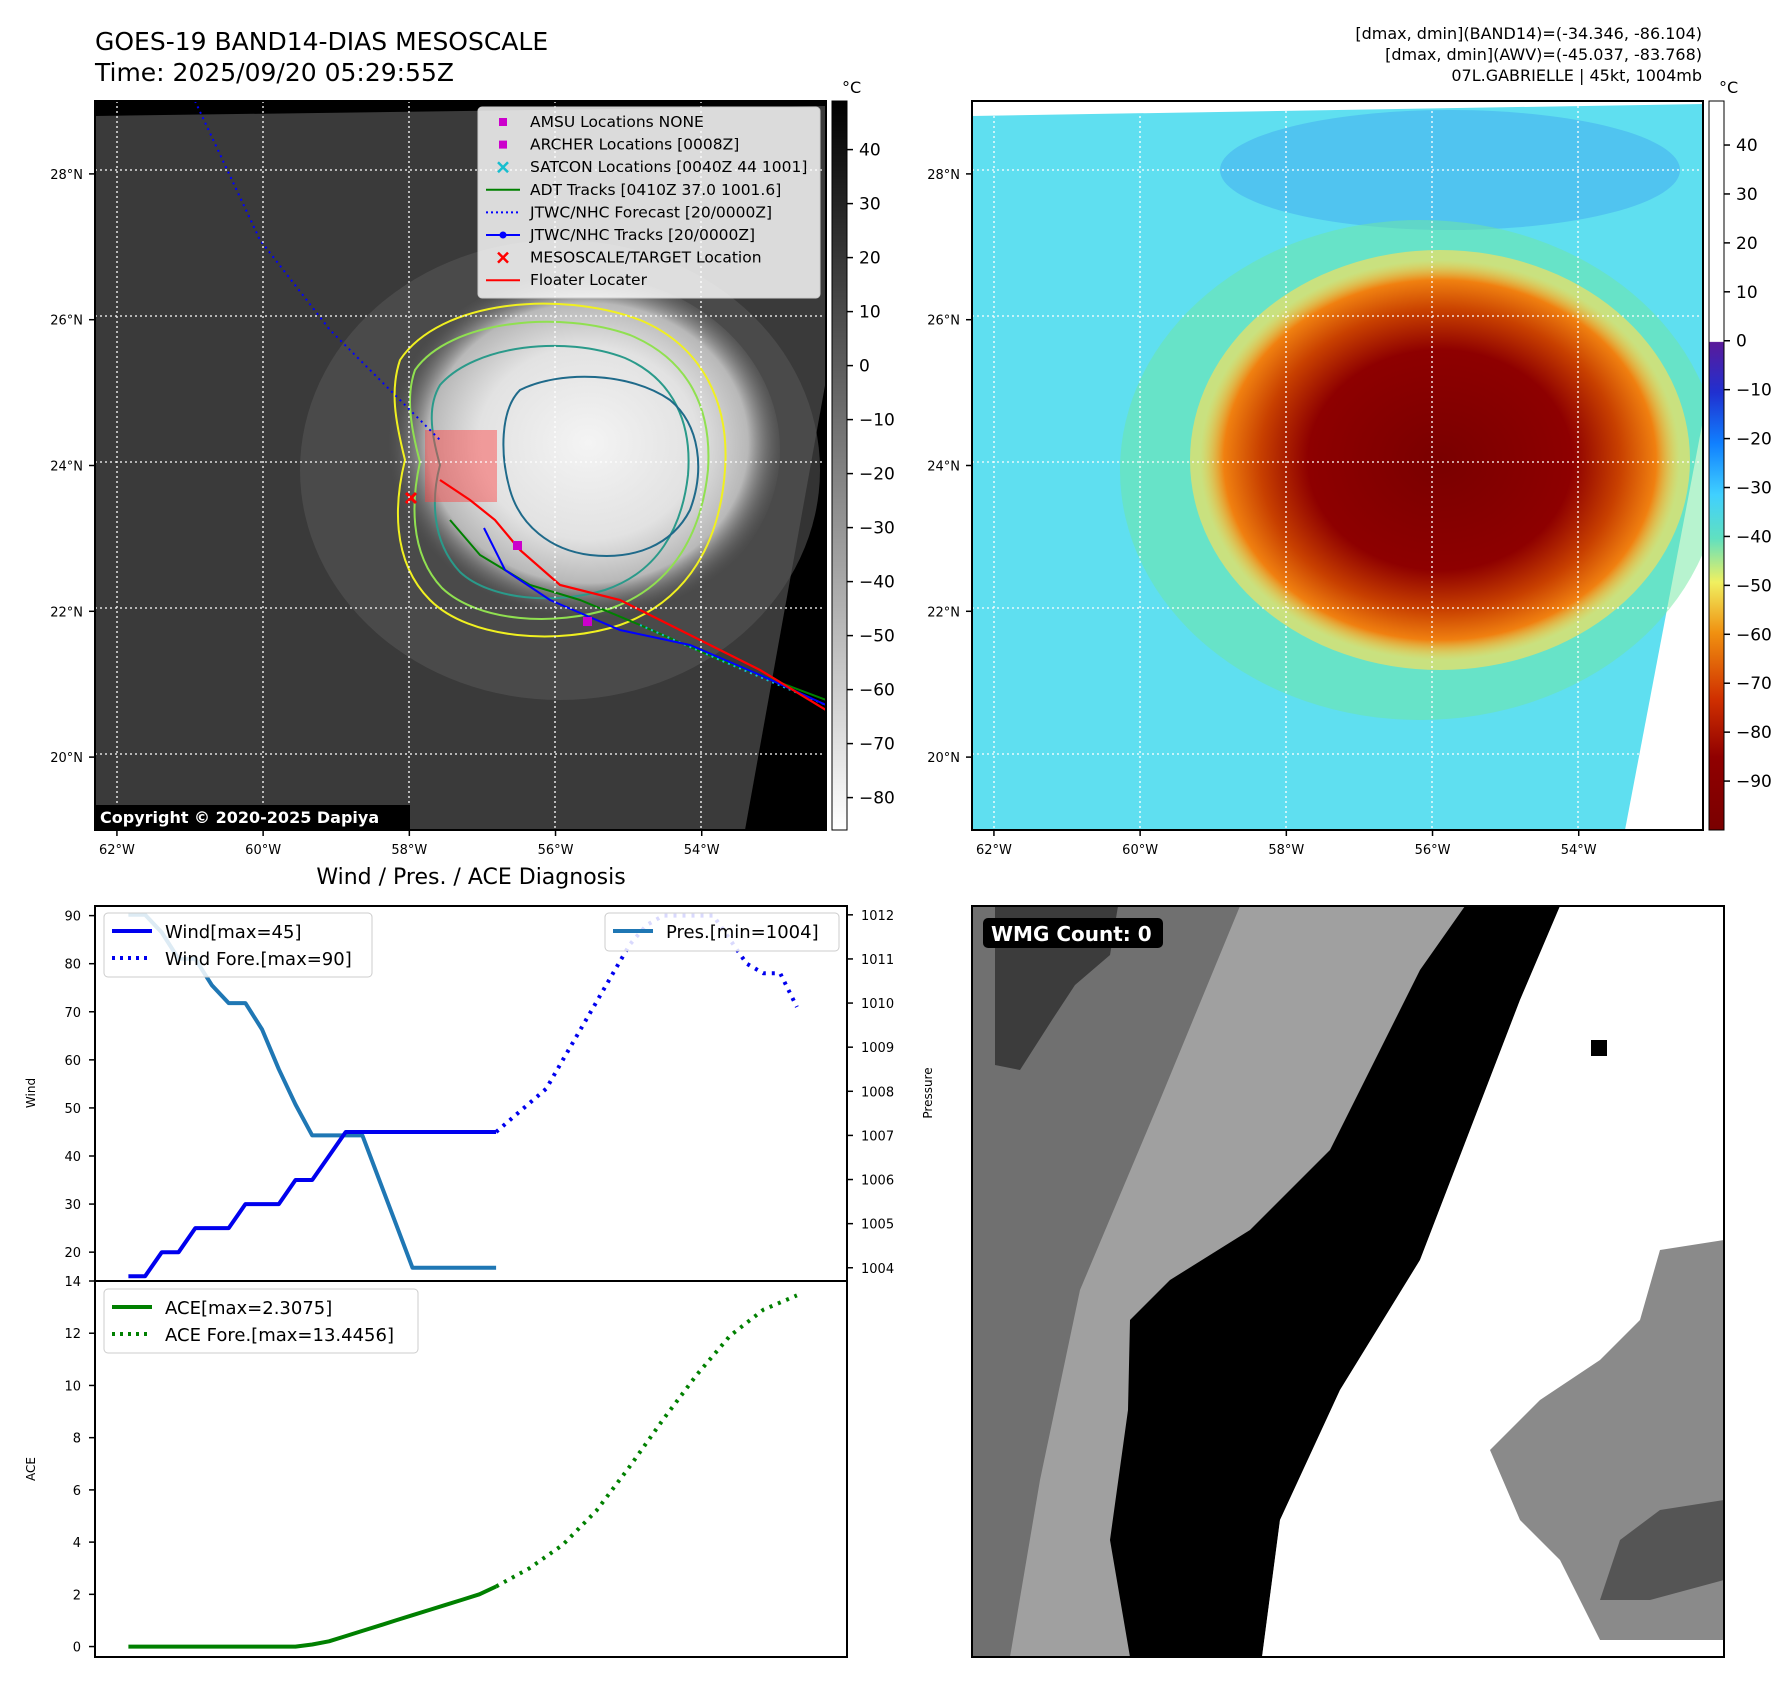 This screenshot has width=1788, height=1694. I want to click on ir-colorbar-label: −30, so click(877, 529).